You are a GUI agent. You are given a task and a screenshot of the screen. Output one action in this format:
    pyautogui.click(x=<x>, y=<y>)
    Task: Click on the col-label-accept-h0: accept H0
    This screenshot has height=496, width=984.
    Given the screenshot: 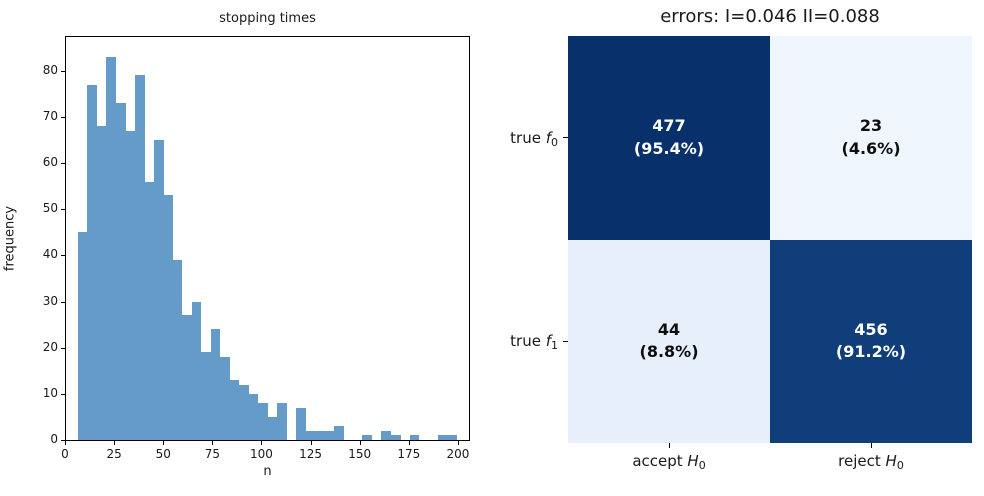 What is the action you would take?
    pyautogui.click(x=669, y=462)
    